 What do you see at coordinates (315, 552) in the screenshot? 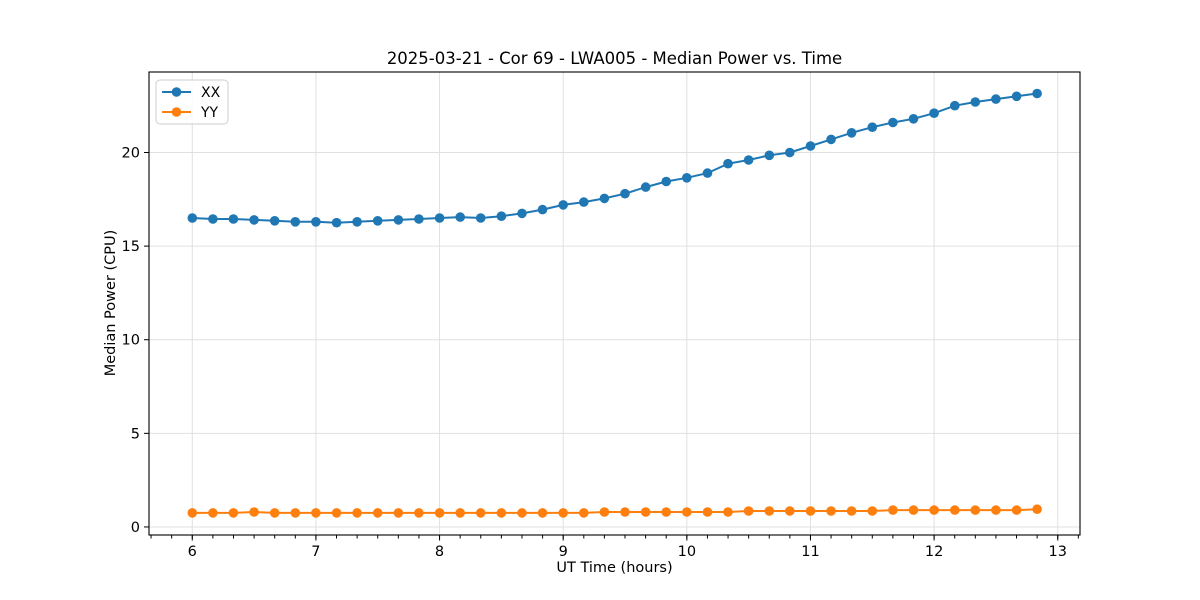
I see `x-tick-label: 7` at bounding box center [315, 552].